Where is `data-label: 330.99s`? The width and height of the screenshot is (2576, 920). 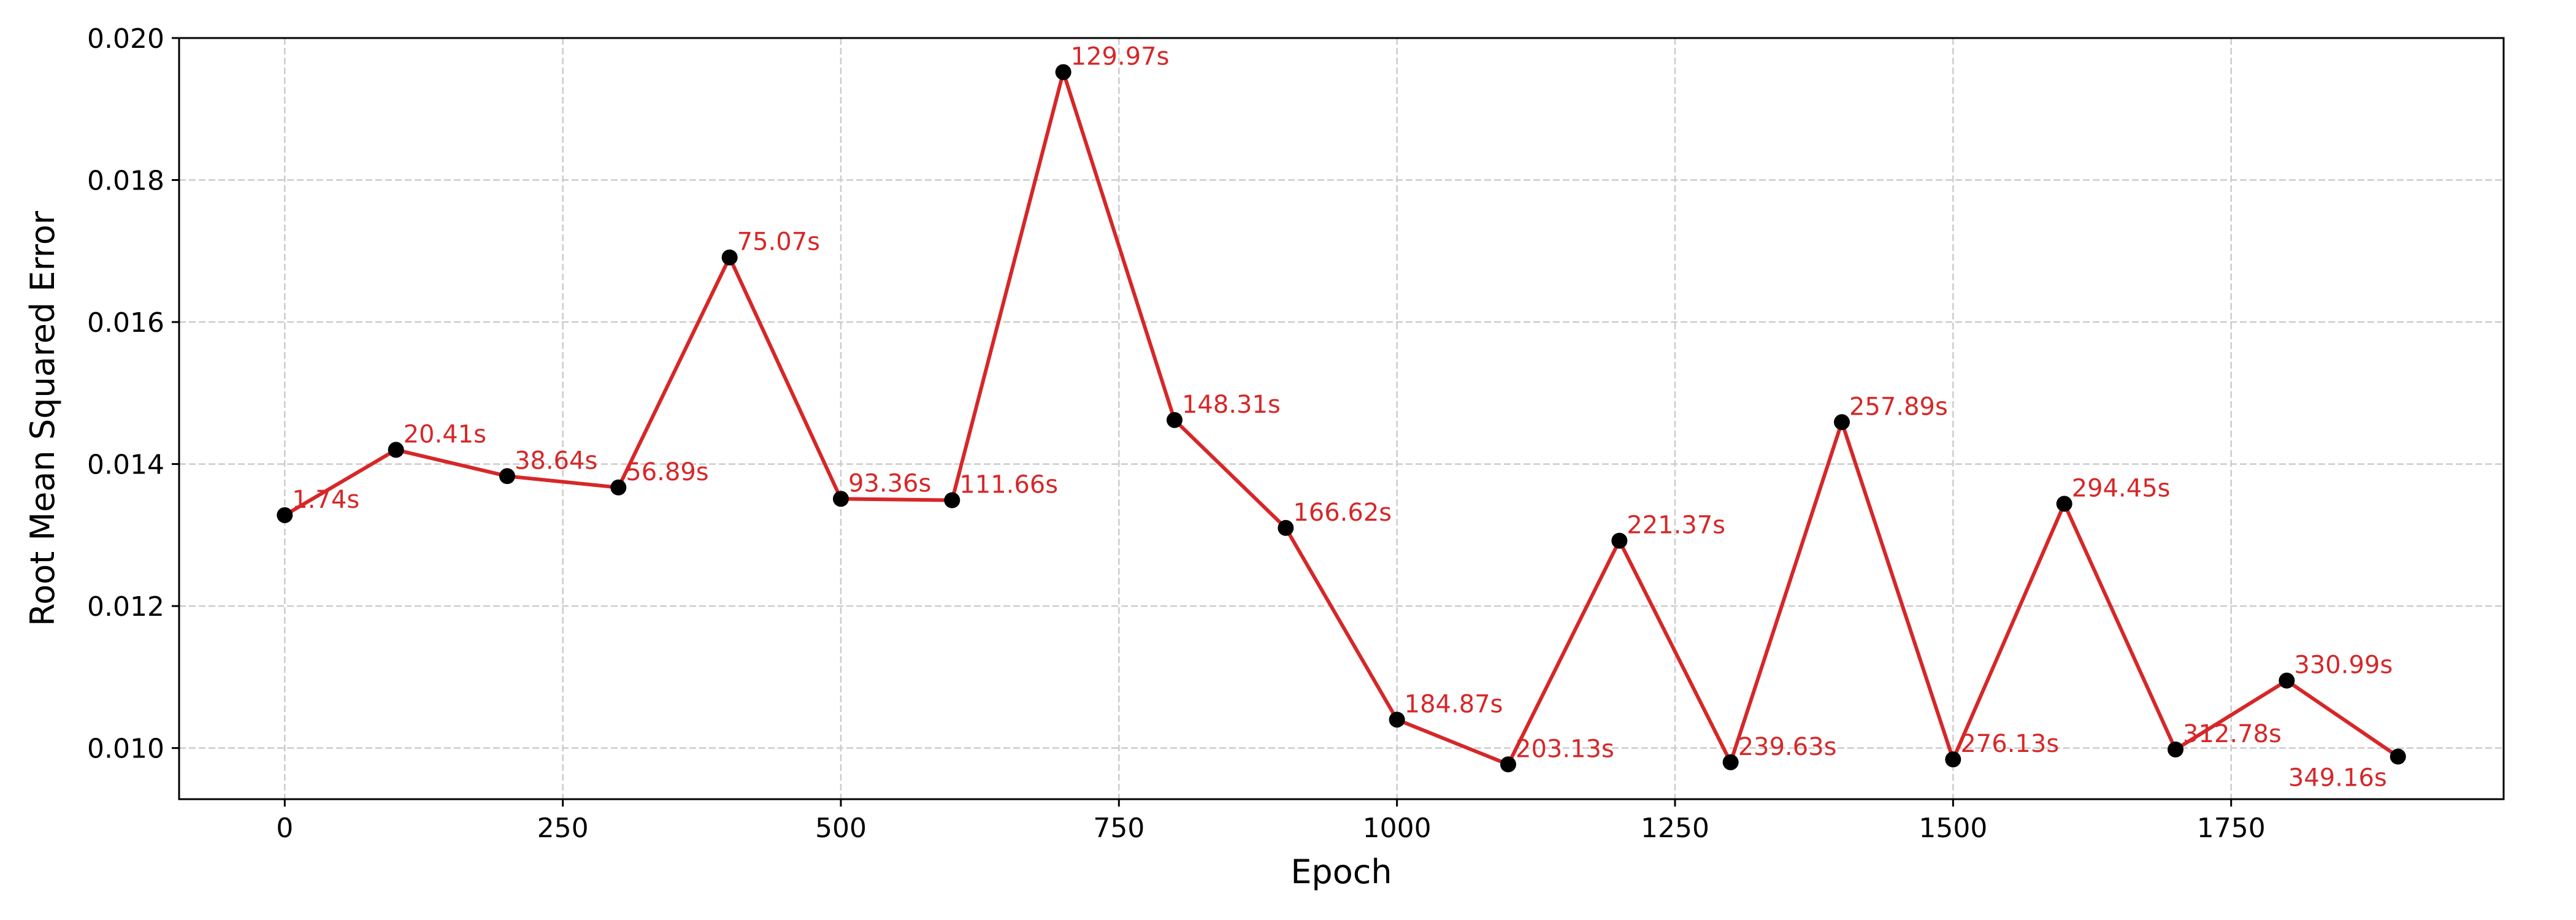
data-label: 330.99s is located at coordinates (2343, 665).